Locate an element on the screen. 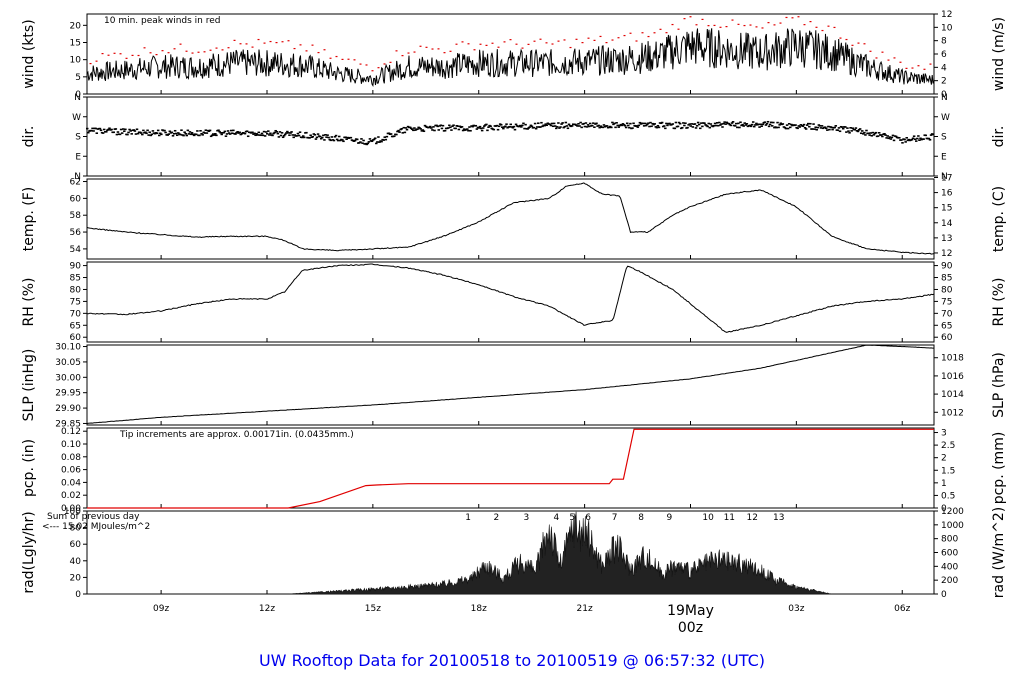 Image resolution: width=1024 pixels, height=700 pixels. y-tick-right-label: W is located at coordinates (945, 118).